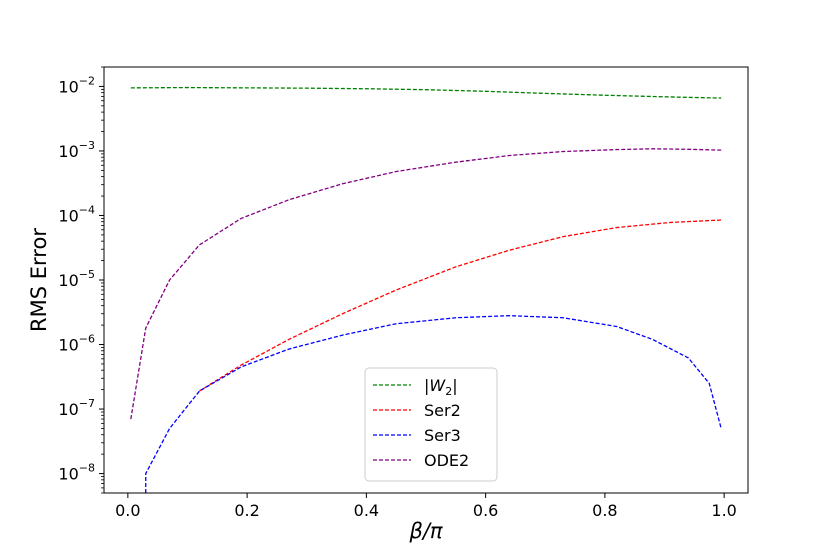 Image resolution: width=830 pixels, height=554 pixels. Describe the element at coordinates (431, 424) in the screenshot. I see `legend-box` at that location.